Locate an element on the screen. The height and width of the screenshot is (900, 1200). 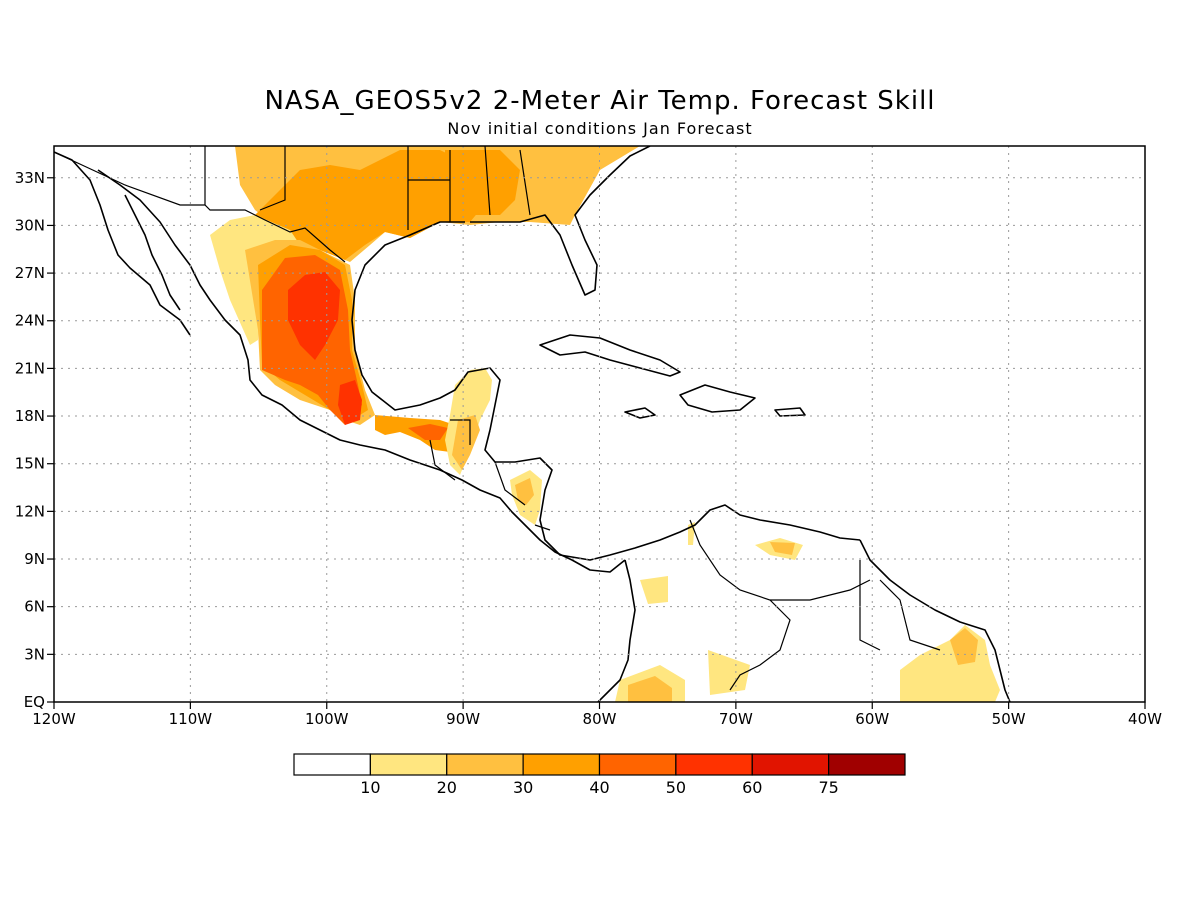
lon-tick-label: 90W is located at coordinates (463, 719).